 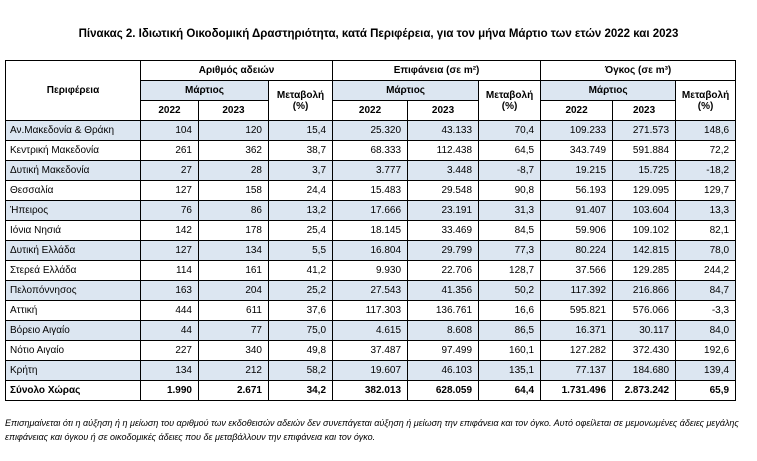 I want to click on table-cell: 576.066, so click(x=644, y=310).